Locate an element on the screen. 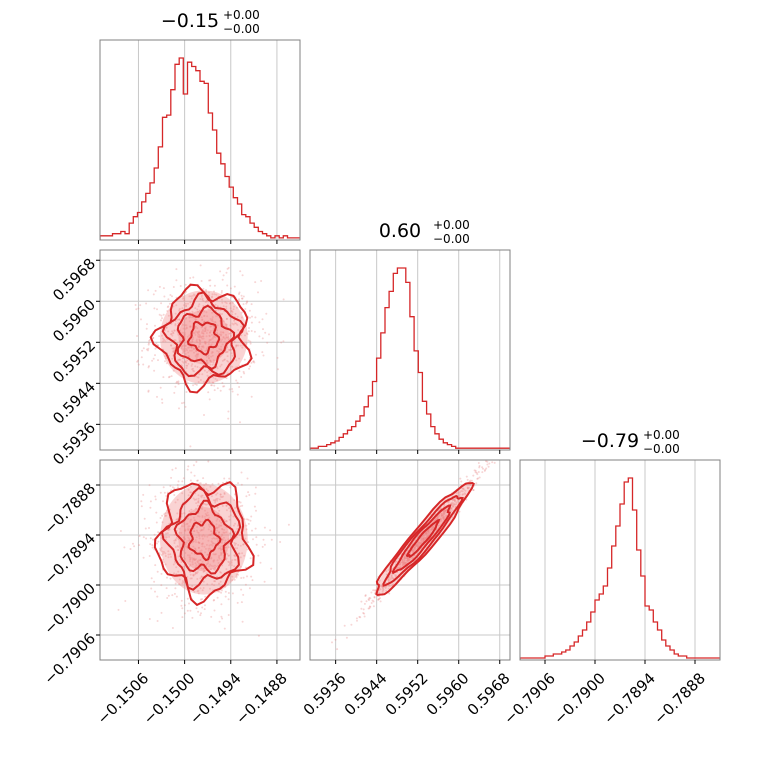 The image size is (760, 760). param-title-sub: −0.00 is located at coordinates (451, 239).